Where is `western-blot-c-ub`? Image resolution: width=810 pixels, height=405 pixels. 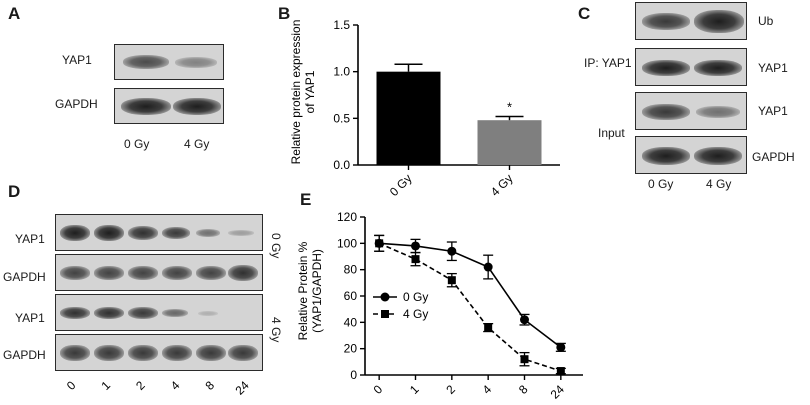
western-blot-c-ub is located at coordinates (691, 21).